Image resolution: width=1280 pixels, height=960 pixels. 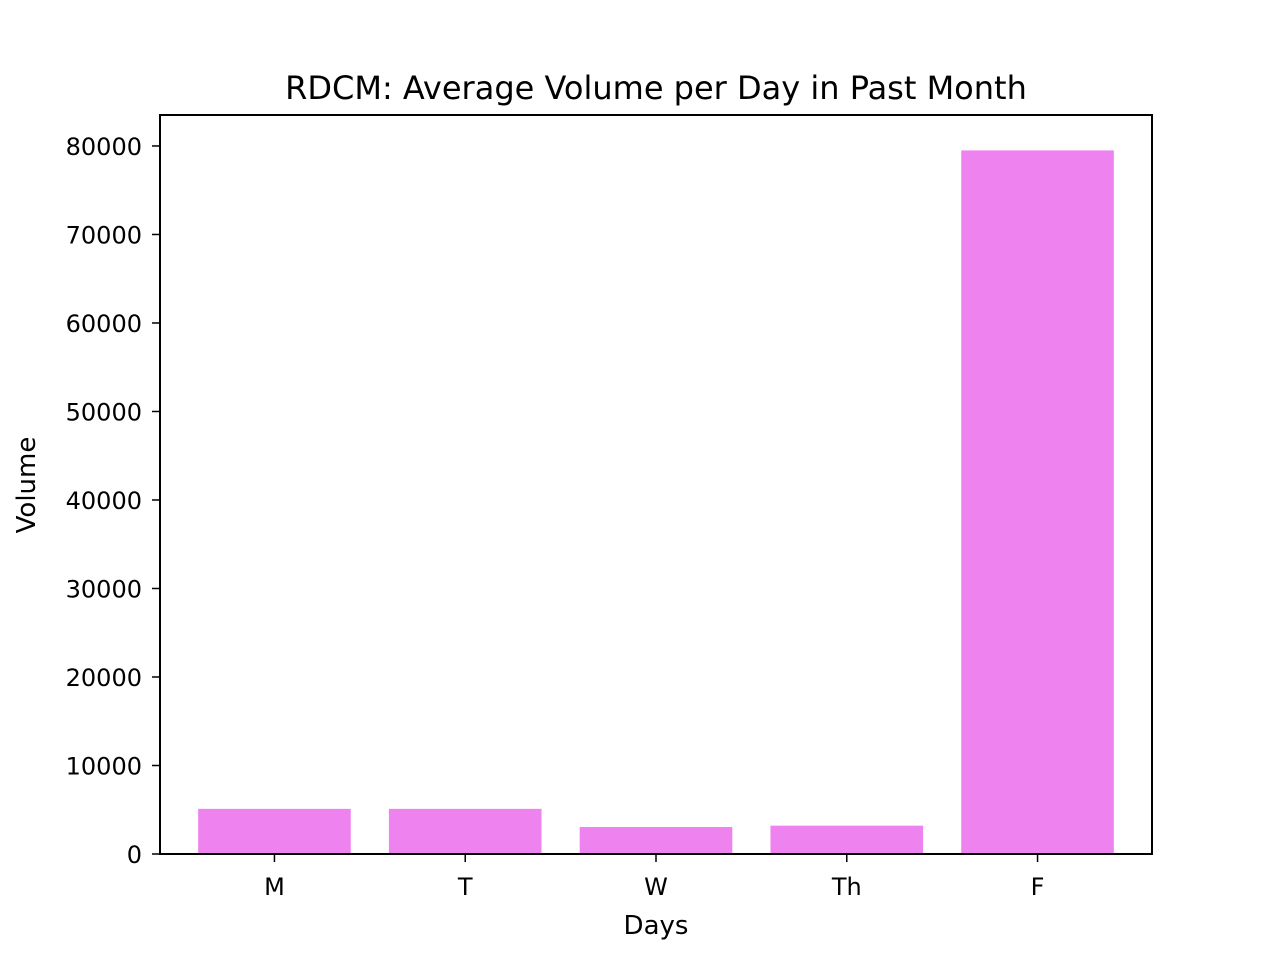 What do you see at coordinates (1038, 887) in the screenshot?
I see `x-tick-label: F` at bounding box center [1038, 887].